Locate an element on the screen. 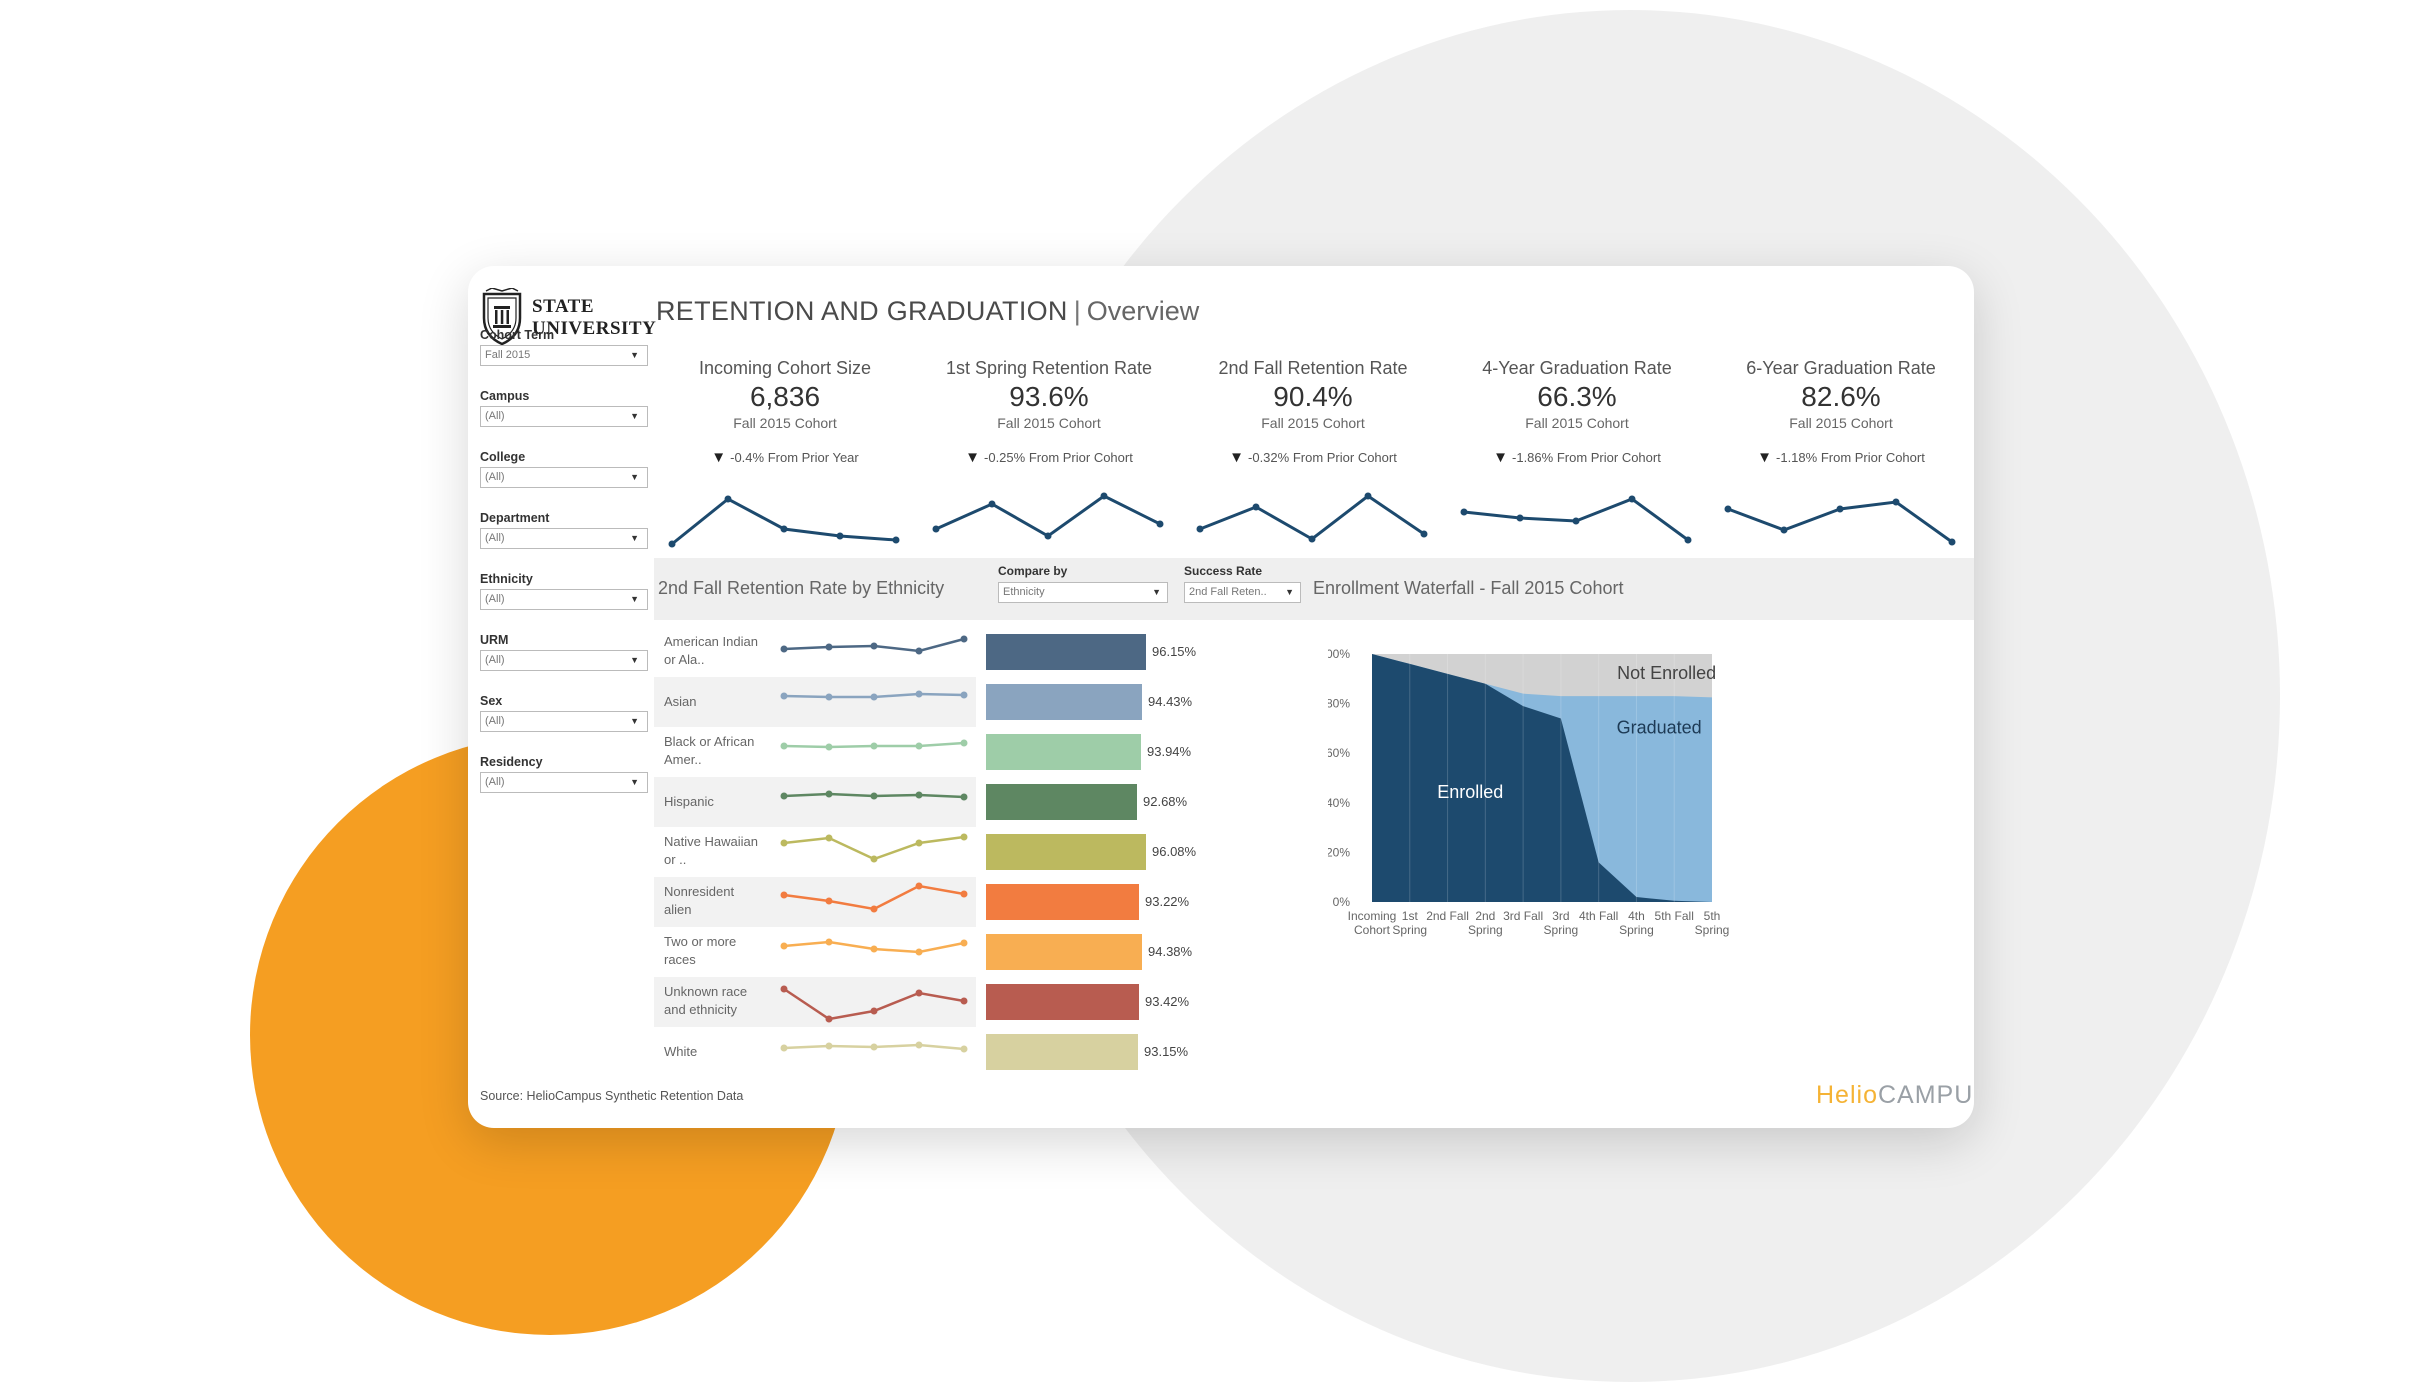  ethnicity-row: Black or African Amer.. is located at coordinates (815, 752).